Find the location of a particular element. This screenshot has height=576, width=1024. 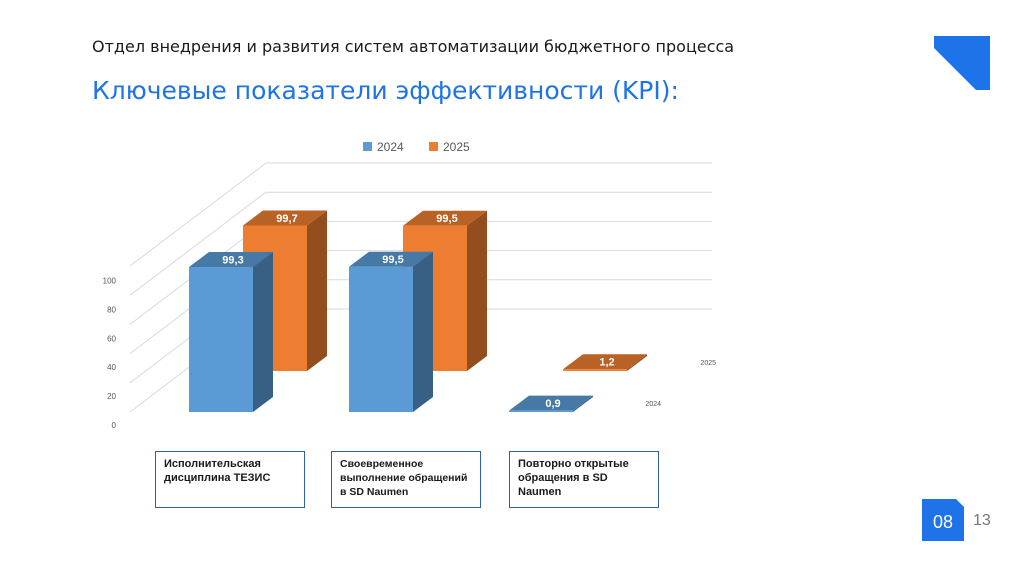

y-axis-ticks: 0 20 40 60 80 100 is located at coordinates (110, 353).